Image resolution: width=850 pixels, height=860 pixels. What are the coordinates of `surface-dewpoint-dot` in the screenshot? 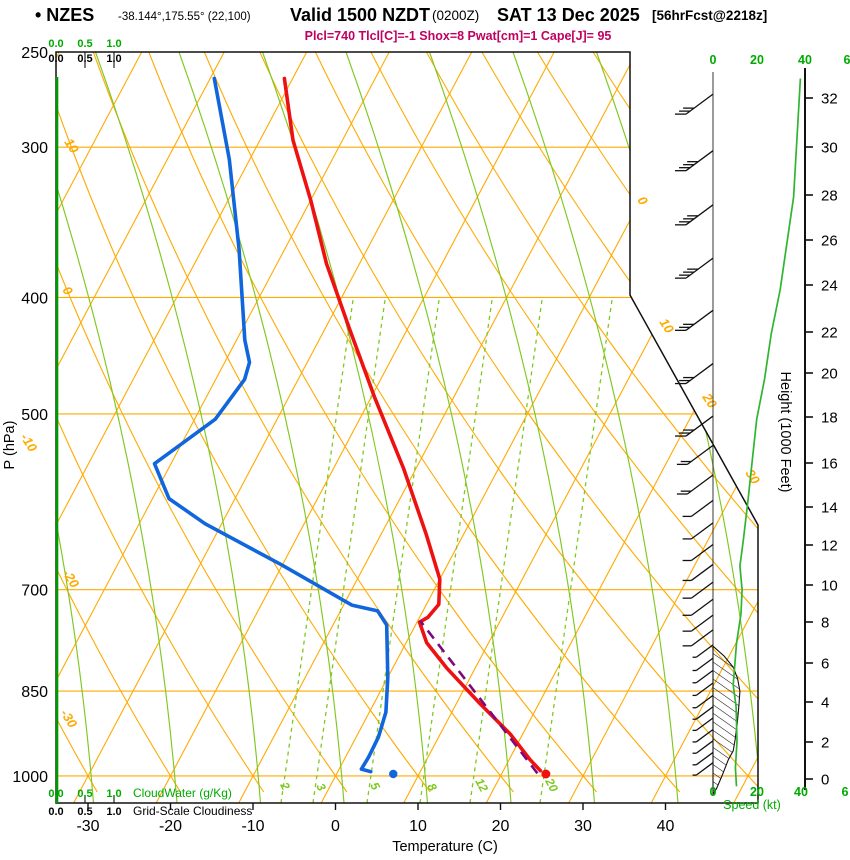 It's located at (393, 774).